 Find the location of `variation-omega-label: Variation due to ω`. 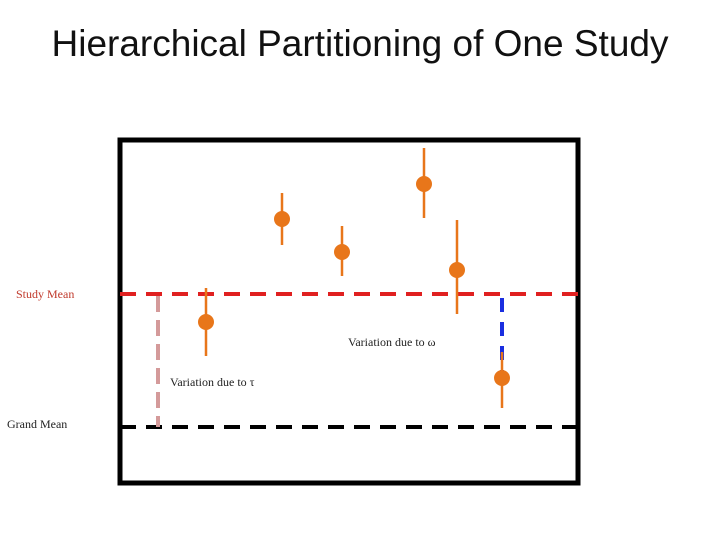

variation-omega-label: Variation due to ω is located at coordinates (392, 342).